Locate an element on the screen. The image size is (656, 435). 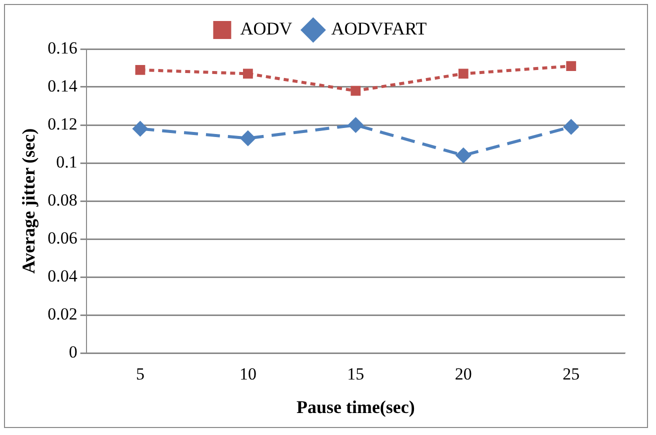
x-tick-label: 15 is located at coordinates (355, 374).